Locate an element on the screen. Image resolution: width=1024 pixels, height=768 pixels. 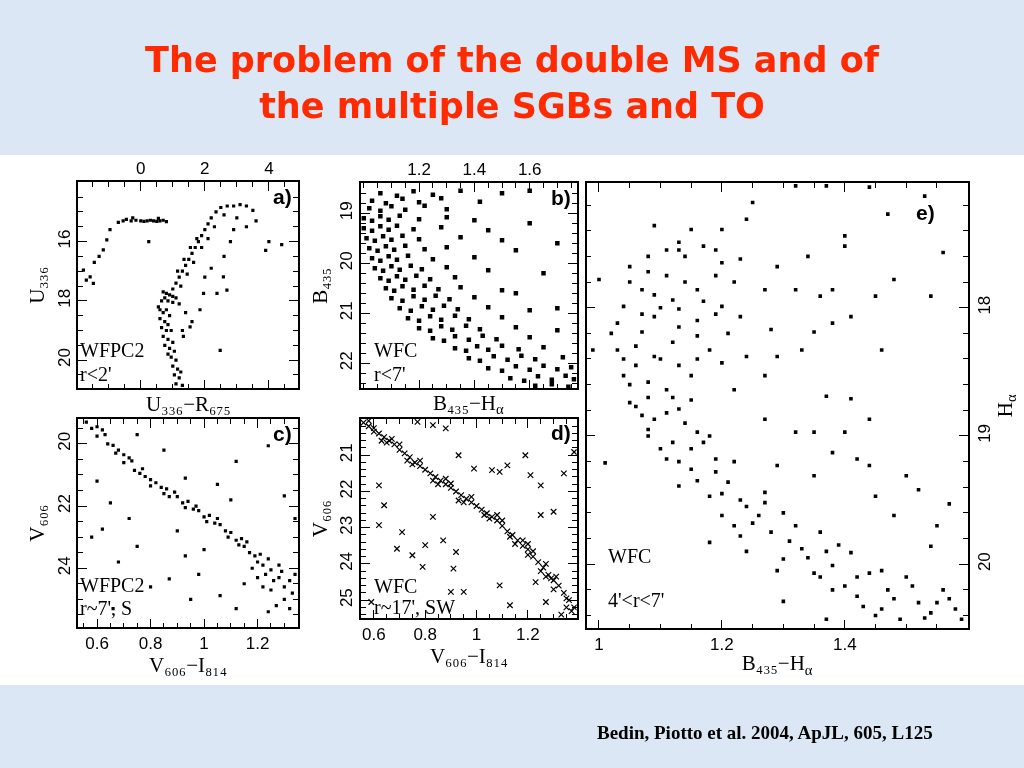
y-tick-label: 25 is located at coordinates (347, 598).